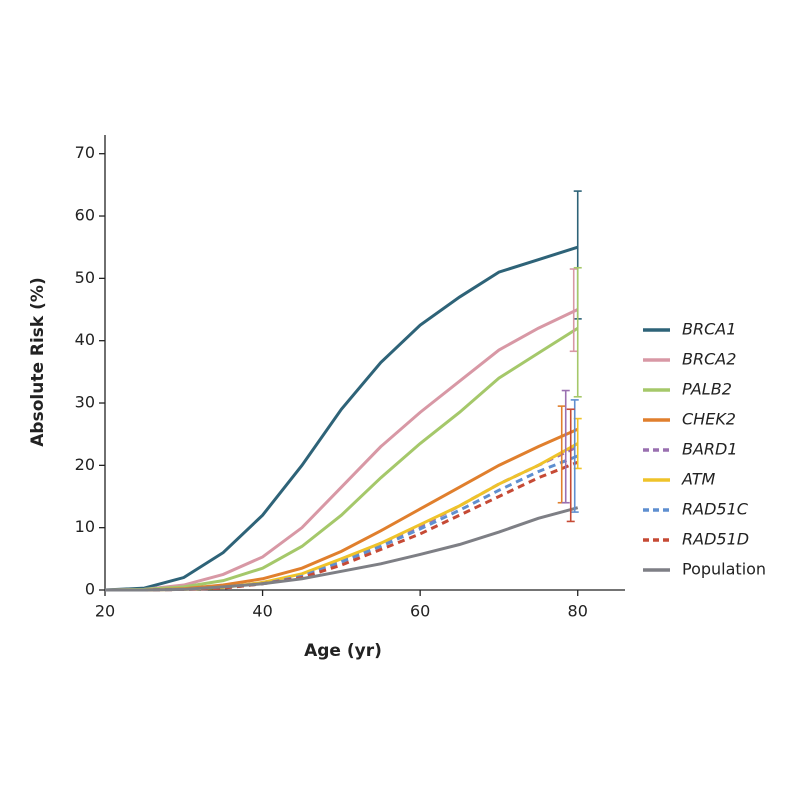 This screenshot has height=800, width=800. Describe the element at coordinates (709, 419) in the screenshot. I see `legend-label: CHEK2` at that location.